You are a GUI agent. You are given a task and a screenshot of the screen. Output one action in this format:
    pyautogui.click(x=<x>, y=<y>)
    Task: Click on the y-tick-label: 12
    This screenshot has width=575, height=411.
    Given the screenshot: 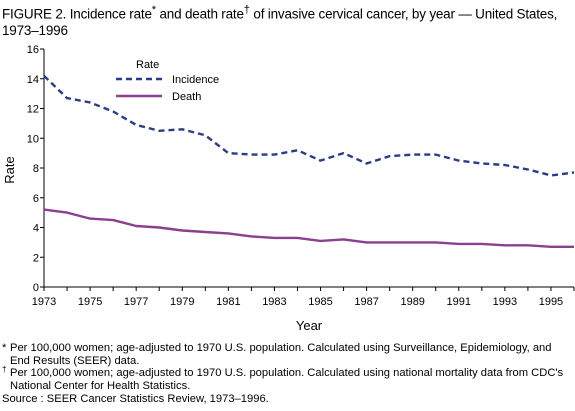 What is the action you would take?
    pyautogui.click(x=33, y=110)
    